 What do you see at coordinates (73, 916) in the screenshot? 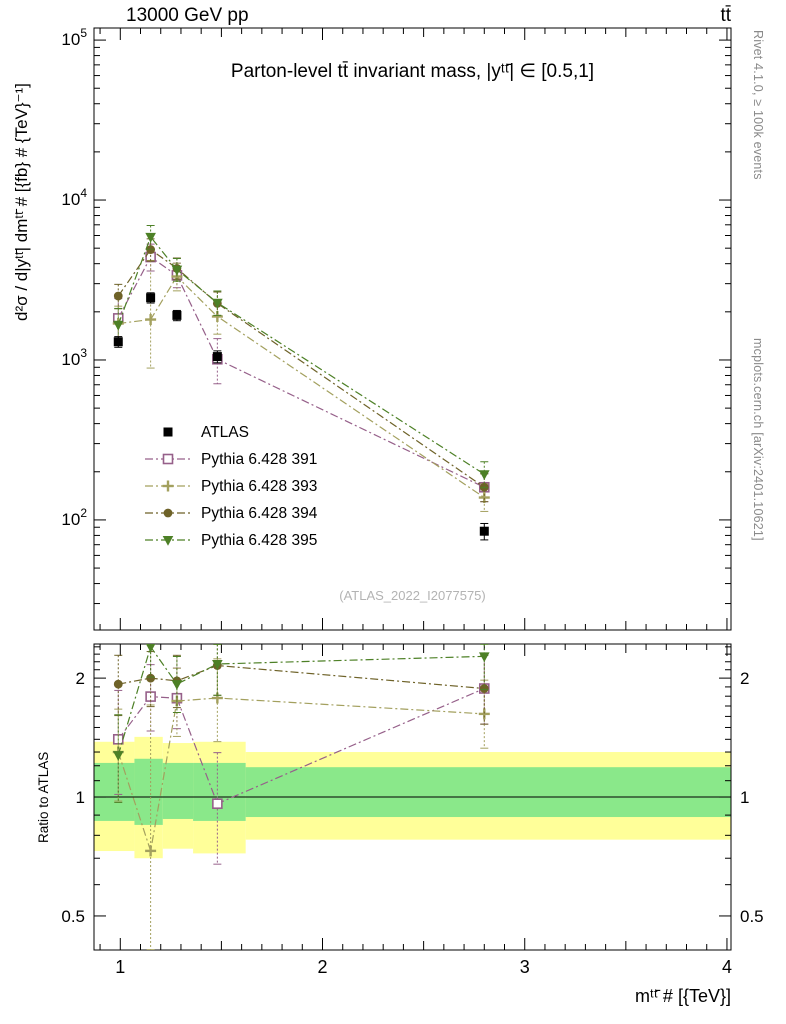
I see `ratio-y-tick-label: 0.5` at bounding box center [73, 916].